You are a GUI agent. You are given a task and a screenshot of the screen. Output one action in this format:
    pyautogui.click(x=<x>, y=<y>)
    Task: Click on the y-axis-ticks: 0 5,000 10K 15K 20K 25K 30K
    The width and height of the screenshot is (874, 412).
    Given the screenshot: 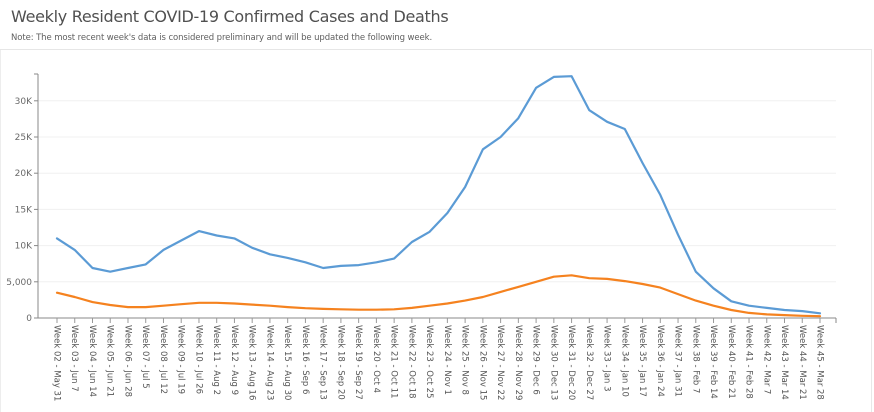 What is the action you would take?
    pyautogui.click(x=22, y=210)
    